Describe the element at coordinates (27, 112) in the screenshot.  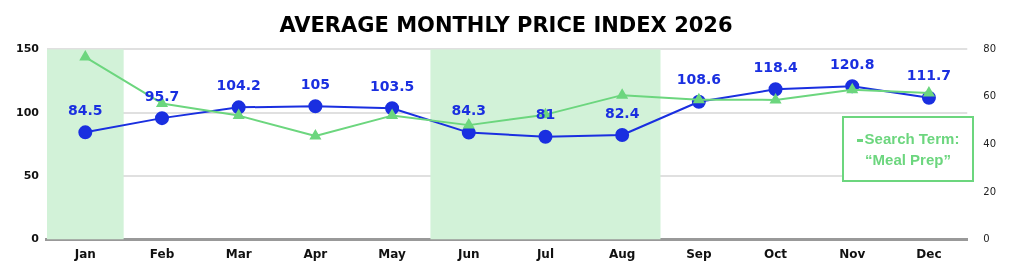
I see `y-tick-label: 100` at that location.